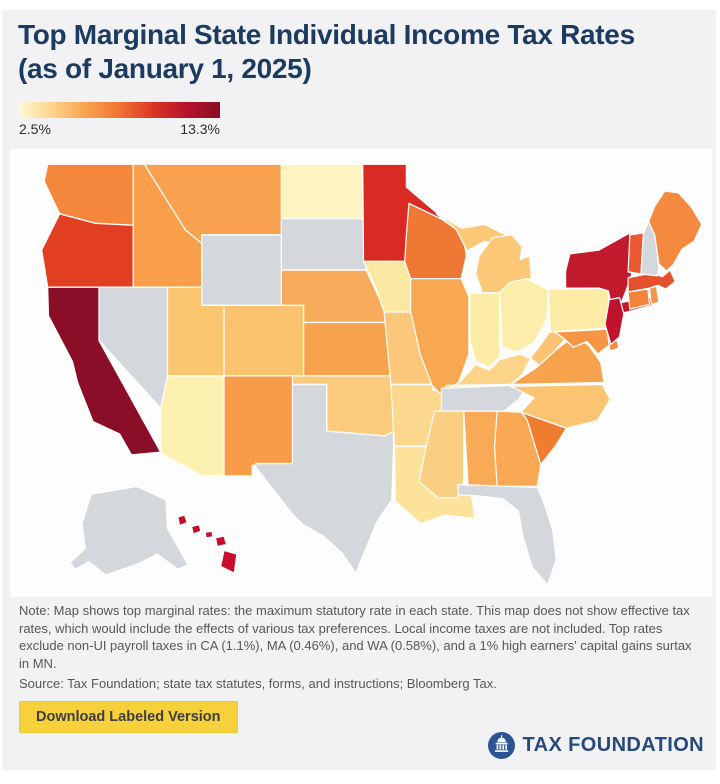 The height and width of the screenshot is (784, 720). Describe the element at coordinates (524, 315) in the screenshot. I see `state-OH` at that location.